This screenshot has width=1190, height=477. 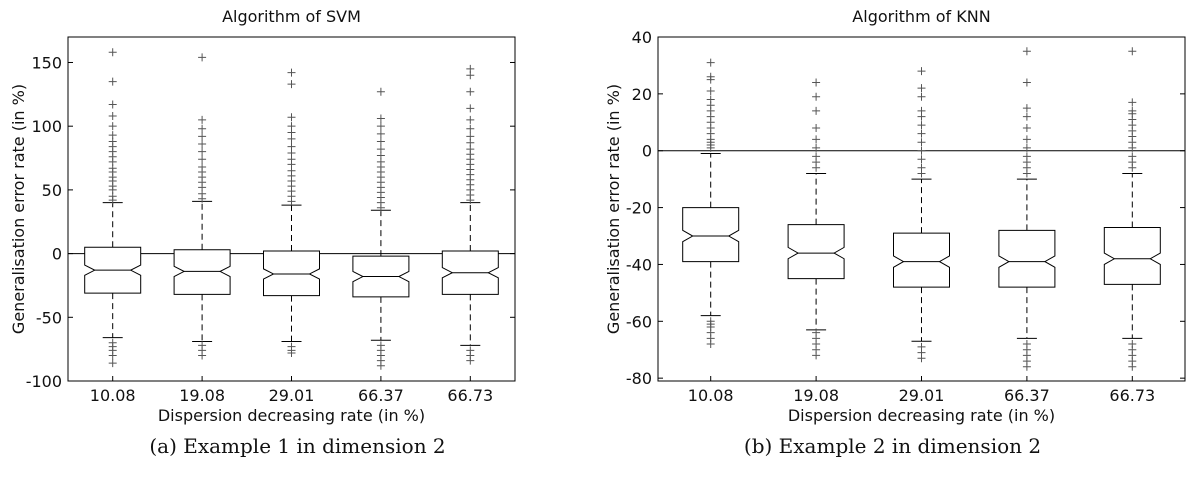 I want to click on svm-ytick-label: 150, so click(x=46, y=62).